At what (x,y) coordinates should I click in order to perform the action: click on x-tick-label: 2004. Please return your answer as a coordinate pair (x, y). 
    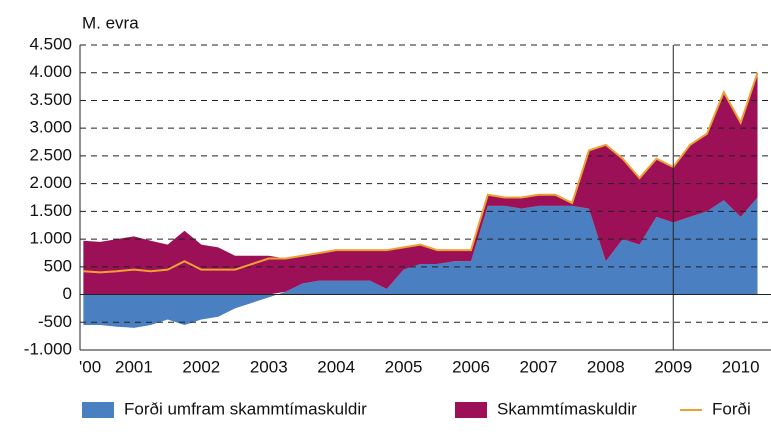
    Looking at the image, I should click on (336, 366).